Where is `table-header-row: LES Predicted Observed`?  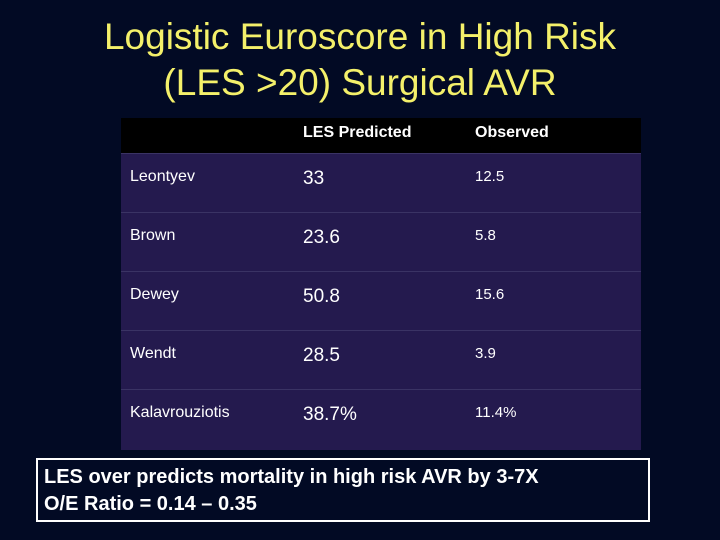 table-header-row: LES Predicted Observed is located at coordinates (381, 135).